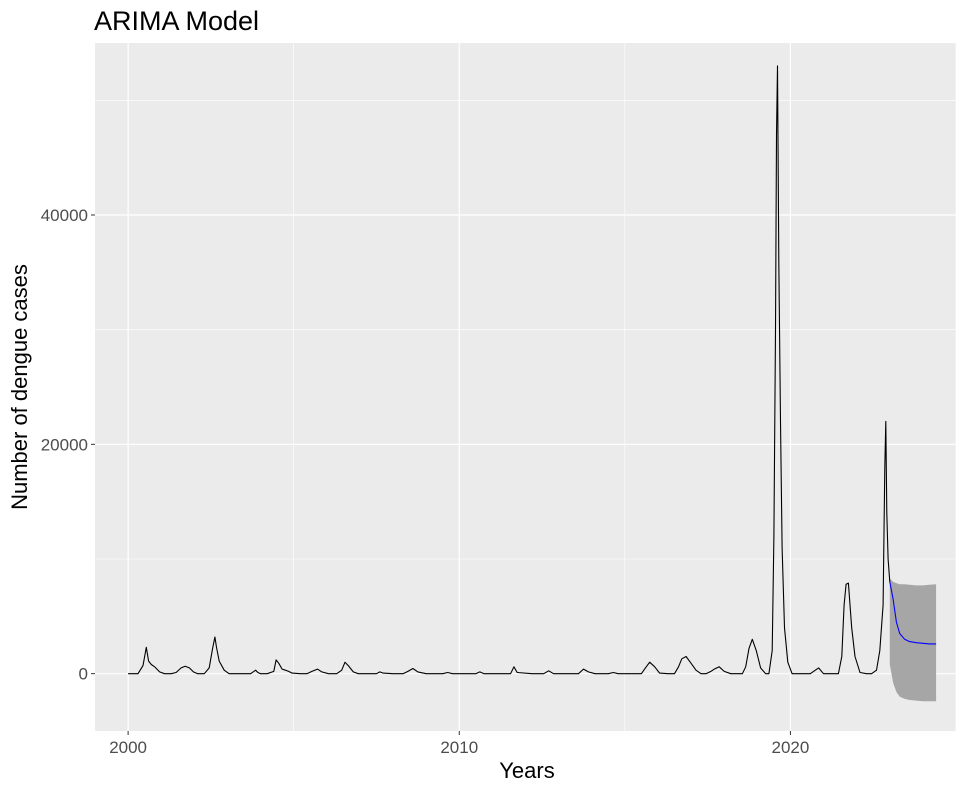 This screenshot has width=966, height=791. What do you see at coordinates (913, 613) in the screenshot?
I see `forecast-series-line` at bounding box center [913, 613].